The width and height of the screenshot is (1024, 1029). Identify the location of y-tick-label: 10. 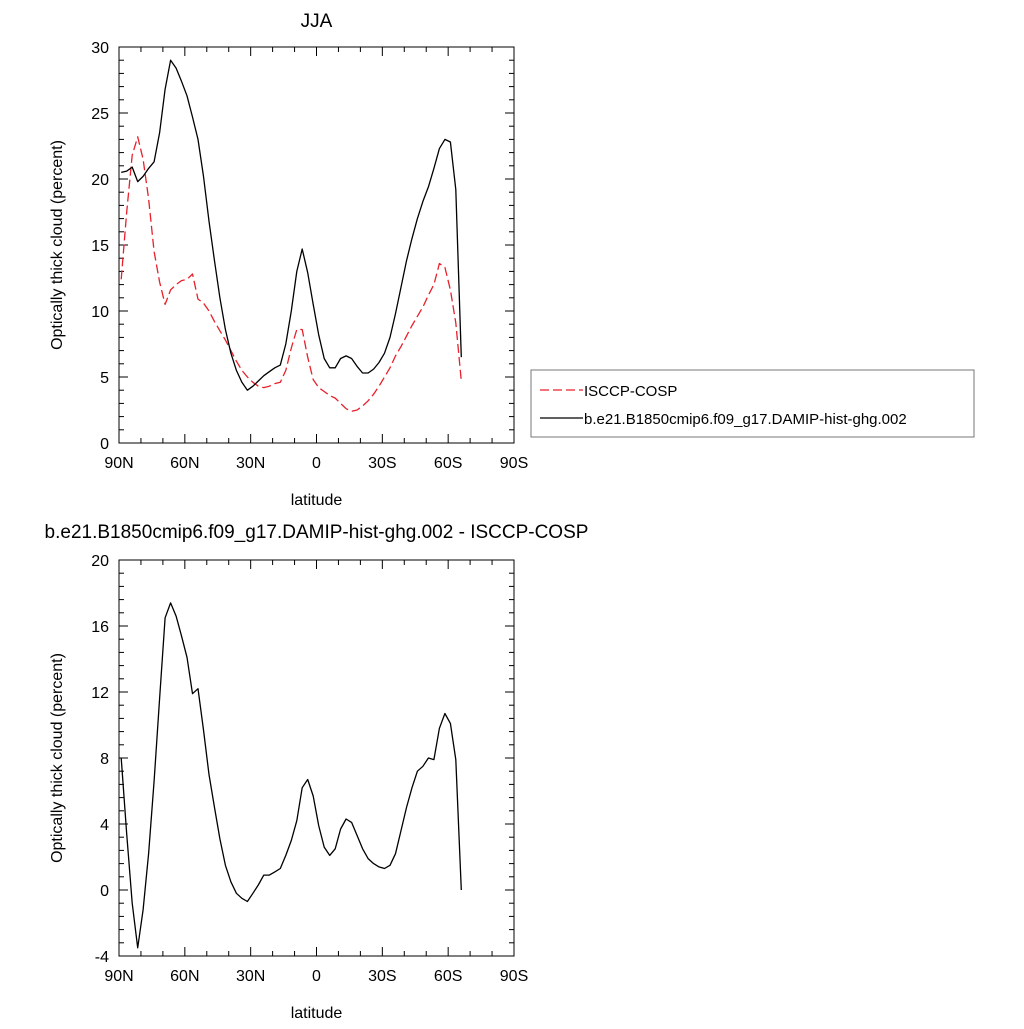
(100, 312).